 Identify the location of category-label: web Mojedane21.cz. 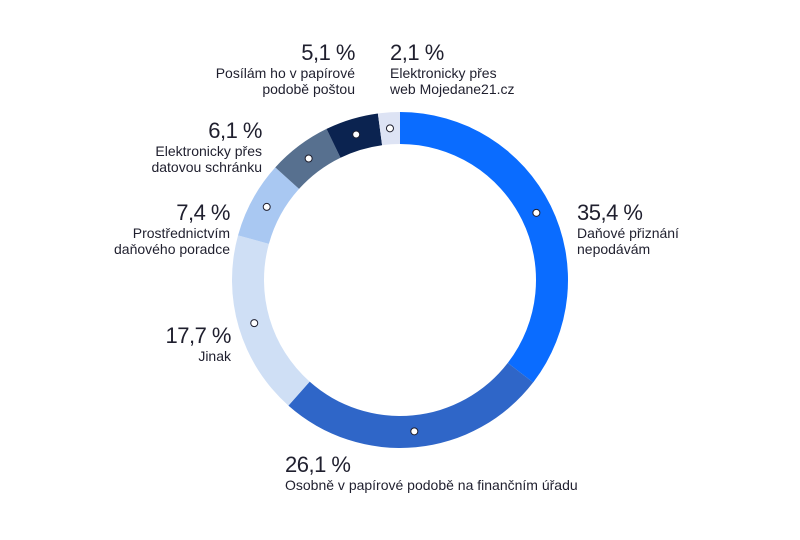
(452, 89).